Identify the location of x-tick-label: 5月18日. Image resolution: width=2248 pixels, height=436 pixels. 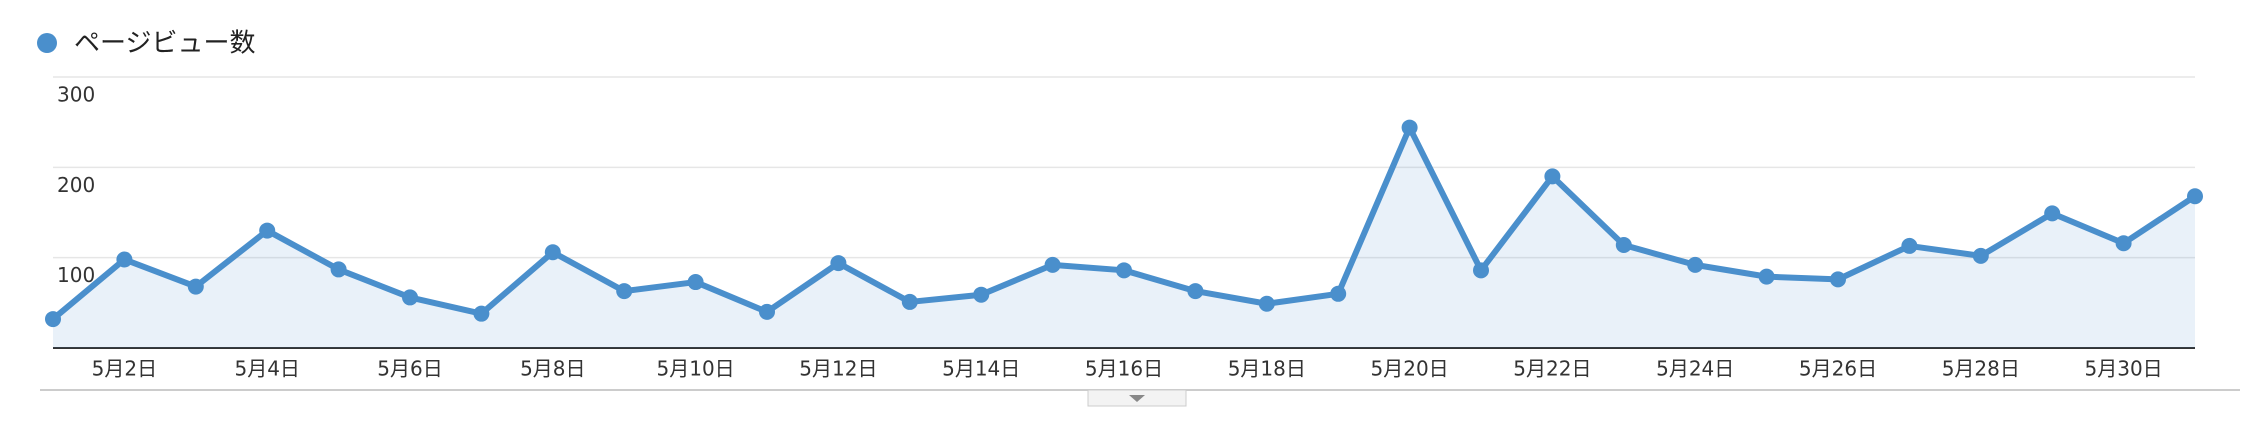
(1267, 369).